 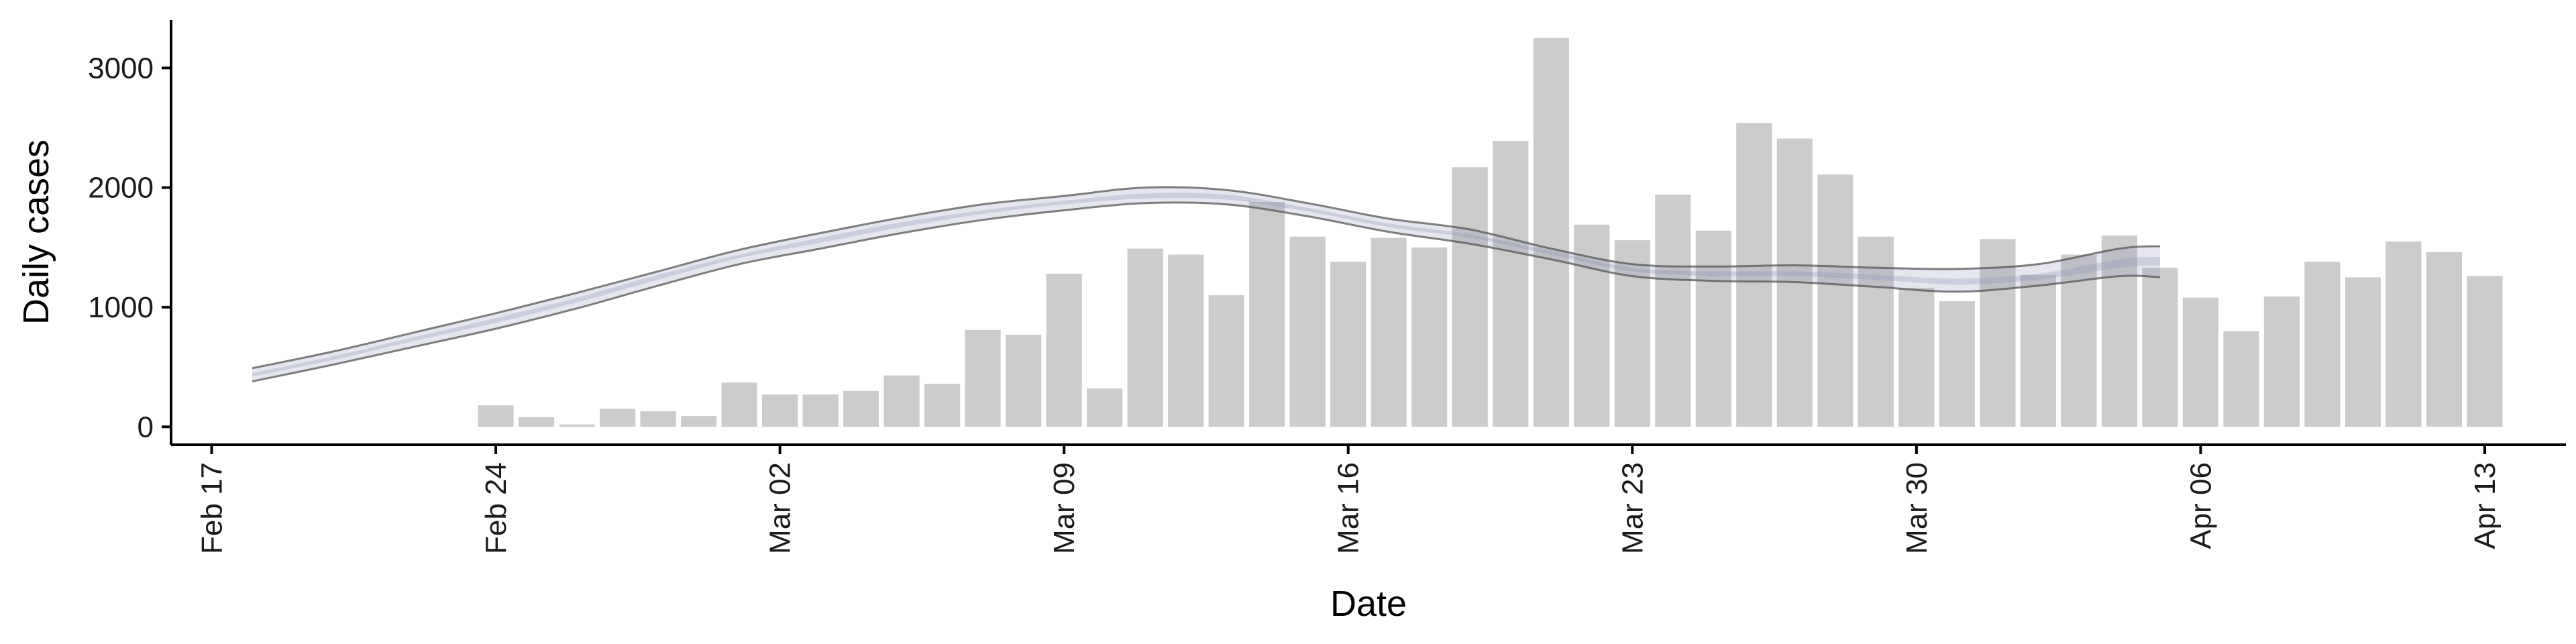 I want to click on x-tick-label: Apr 06, so click(x=2200, y=505).